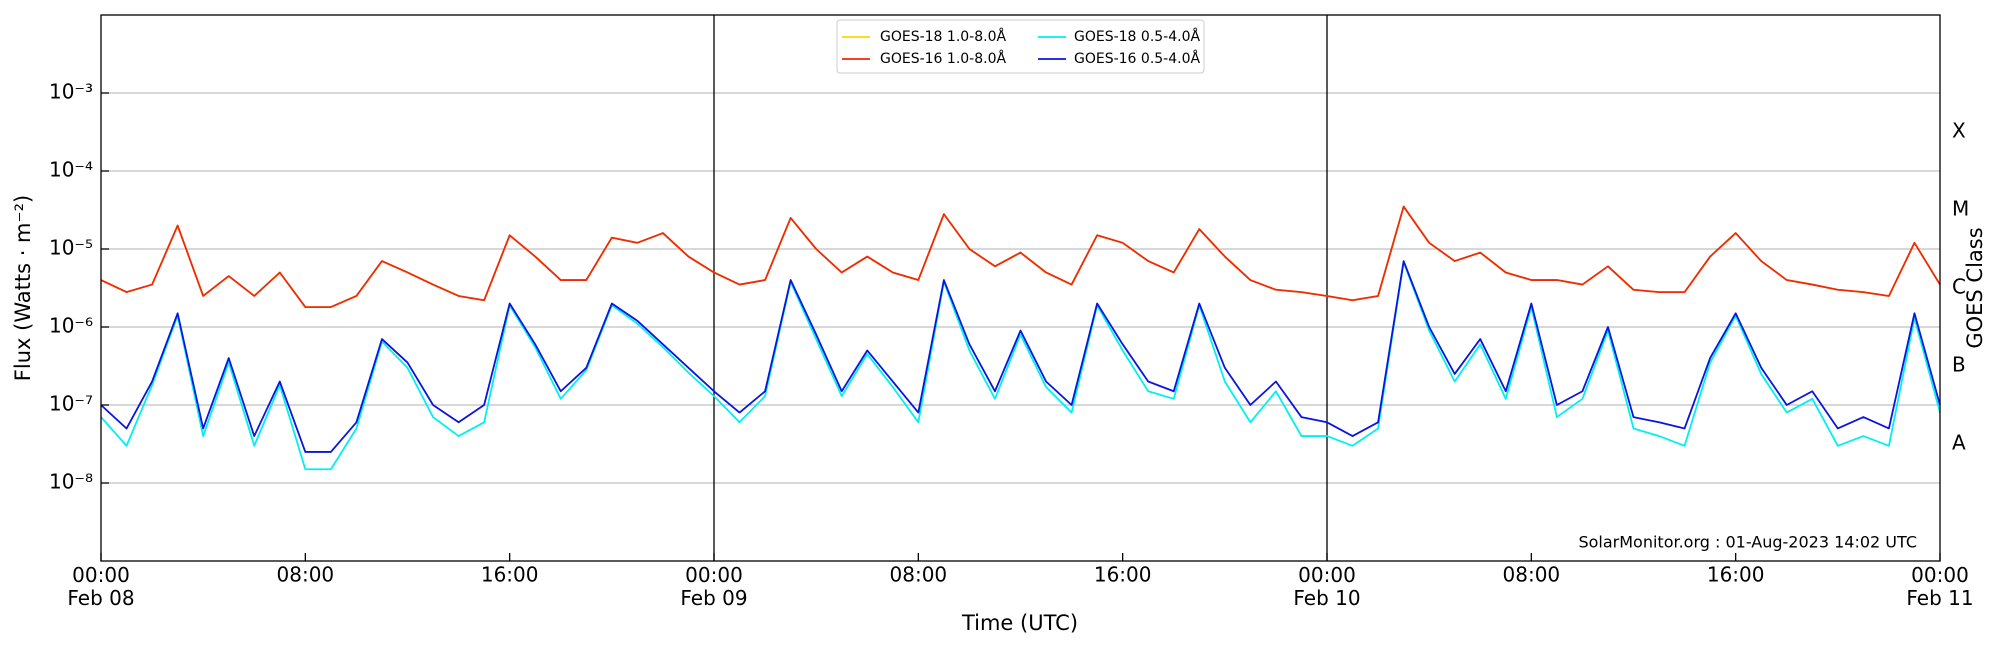  Describe the element at coordinates (1326, 586) in the screenshot. I see `x-tick-label: 00:00 Feb 10` at that location.